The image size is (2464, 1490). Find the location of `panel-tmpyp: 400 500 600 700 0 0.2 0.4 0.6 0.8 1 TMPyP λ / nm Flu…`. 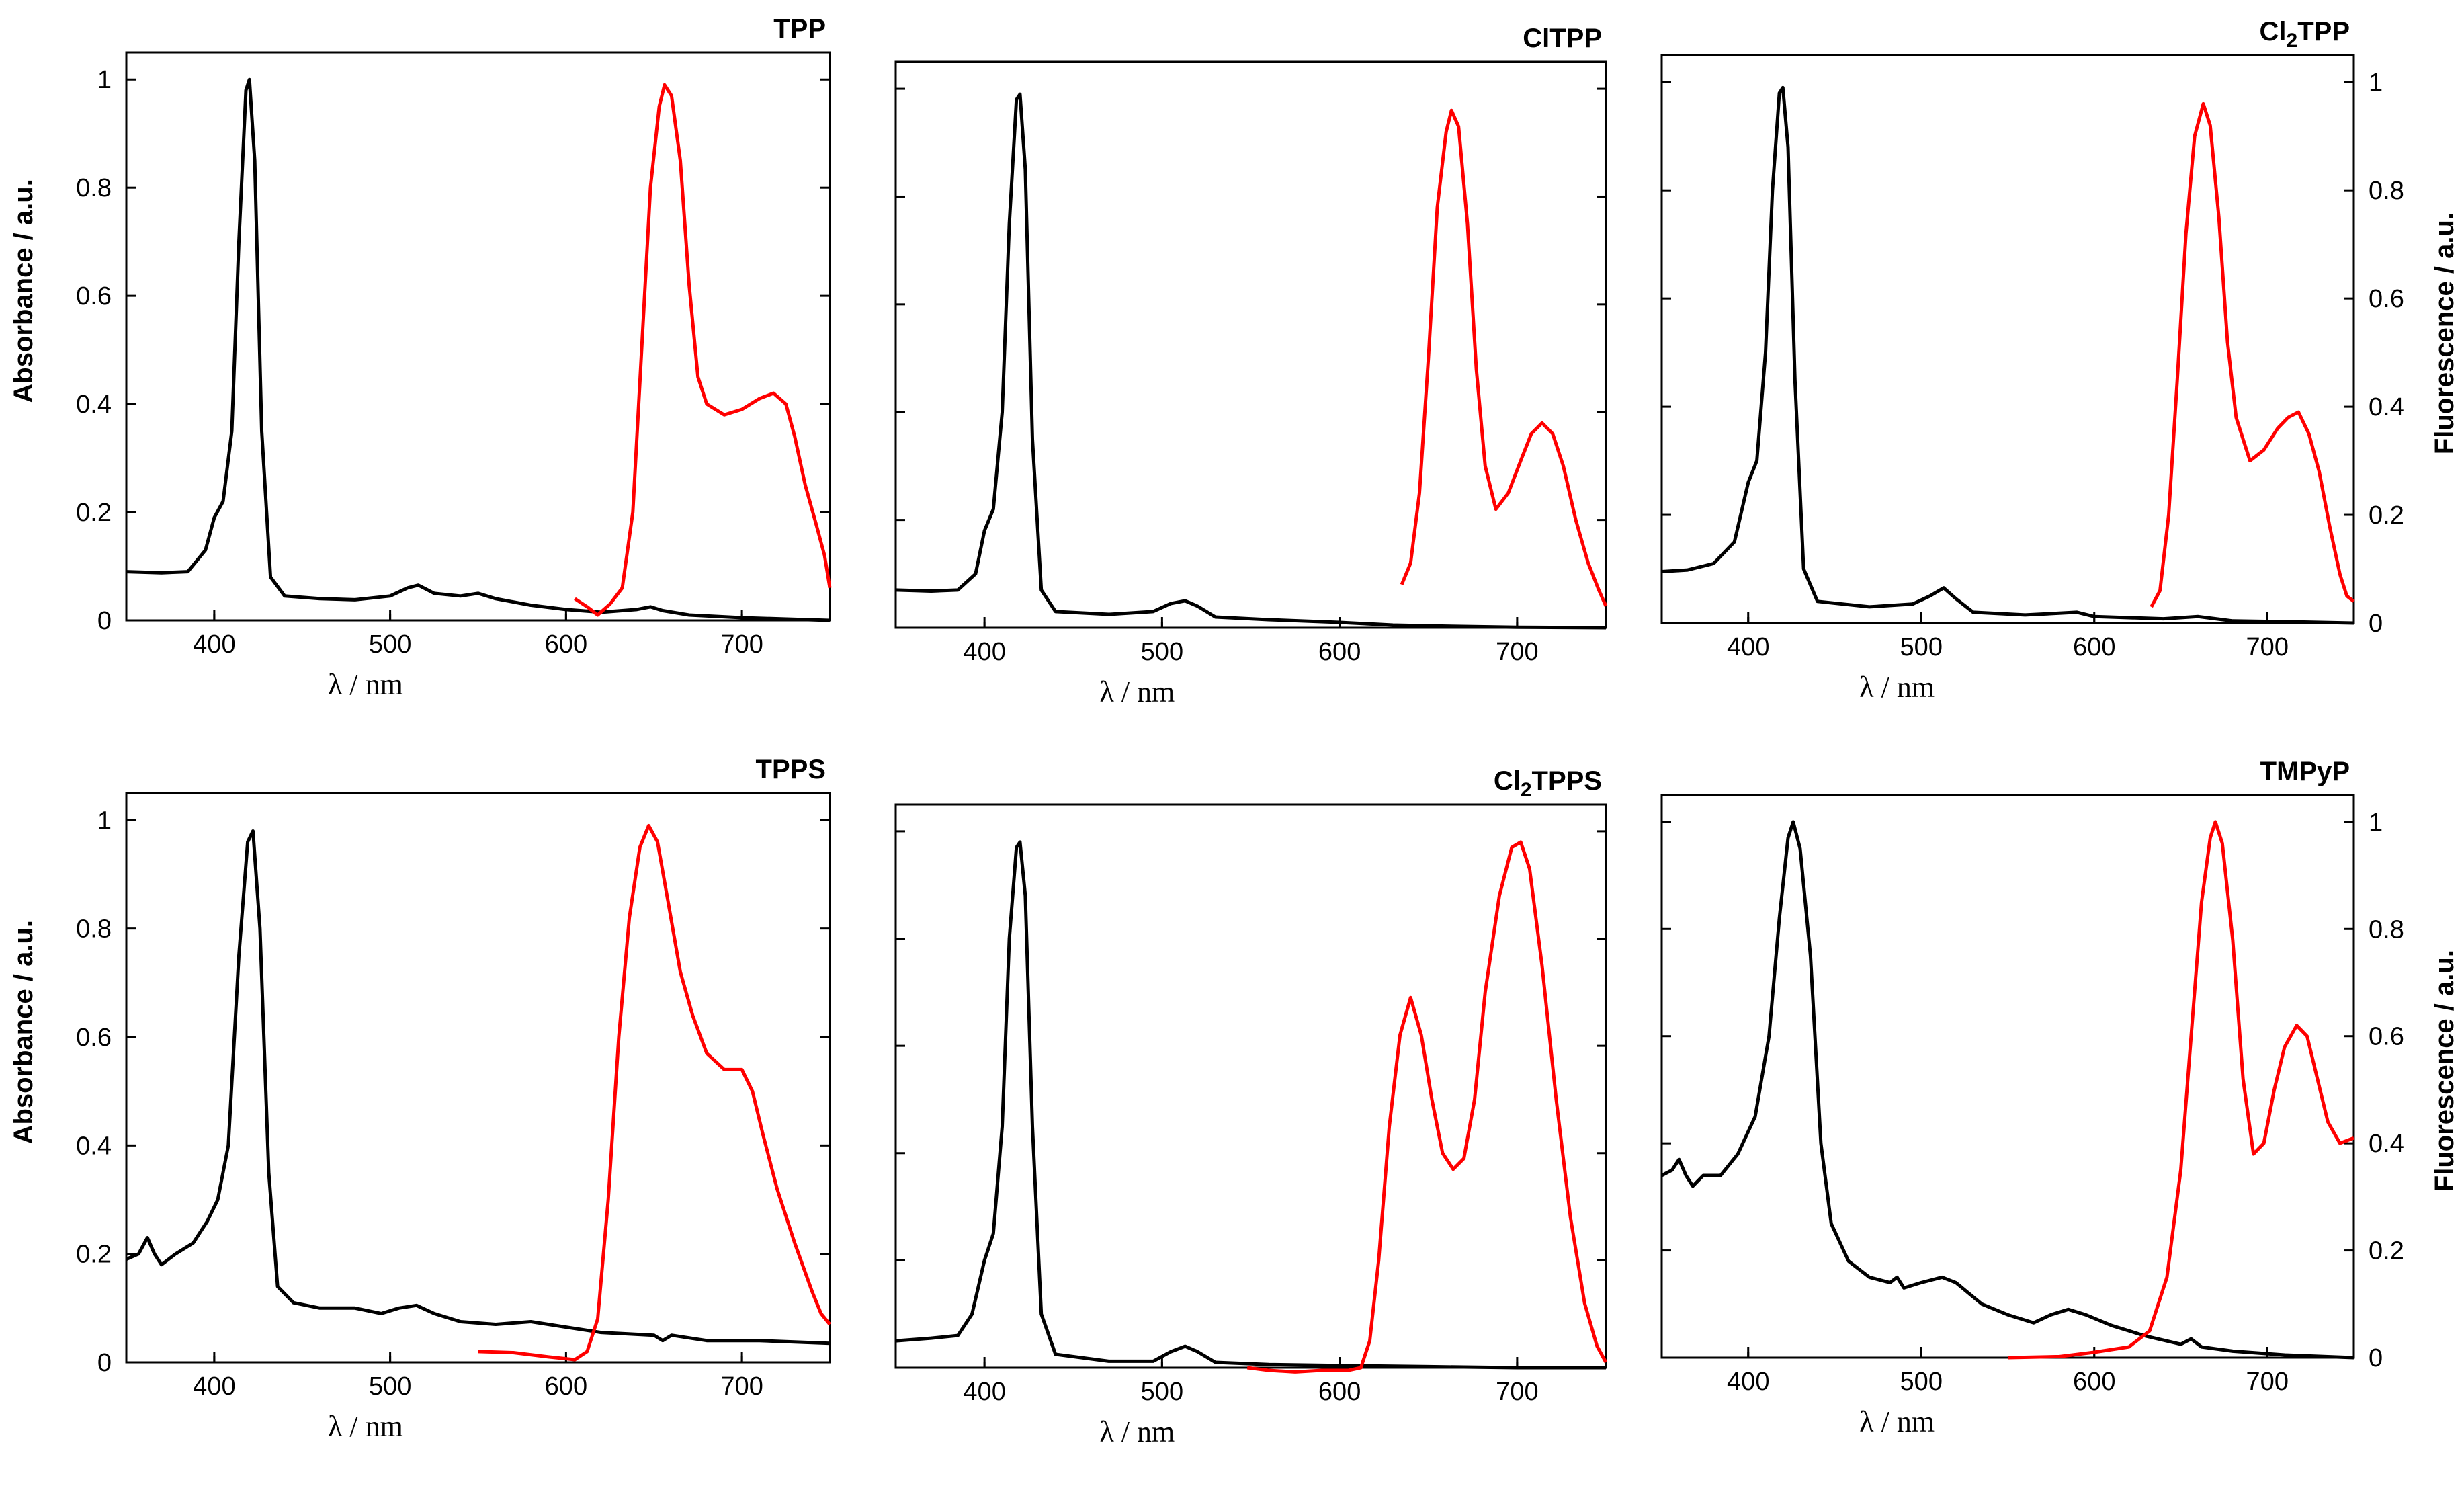

panel-tmpyp: 400 500 600 700 0 0.2 0.4 0.6 0.8 1 TMPyP λ / nm Flu… is located at coordinates (2059, 1097).